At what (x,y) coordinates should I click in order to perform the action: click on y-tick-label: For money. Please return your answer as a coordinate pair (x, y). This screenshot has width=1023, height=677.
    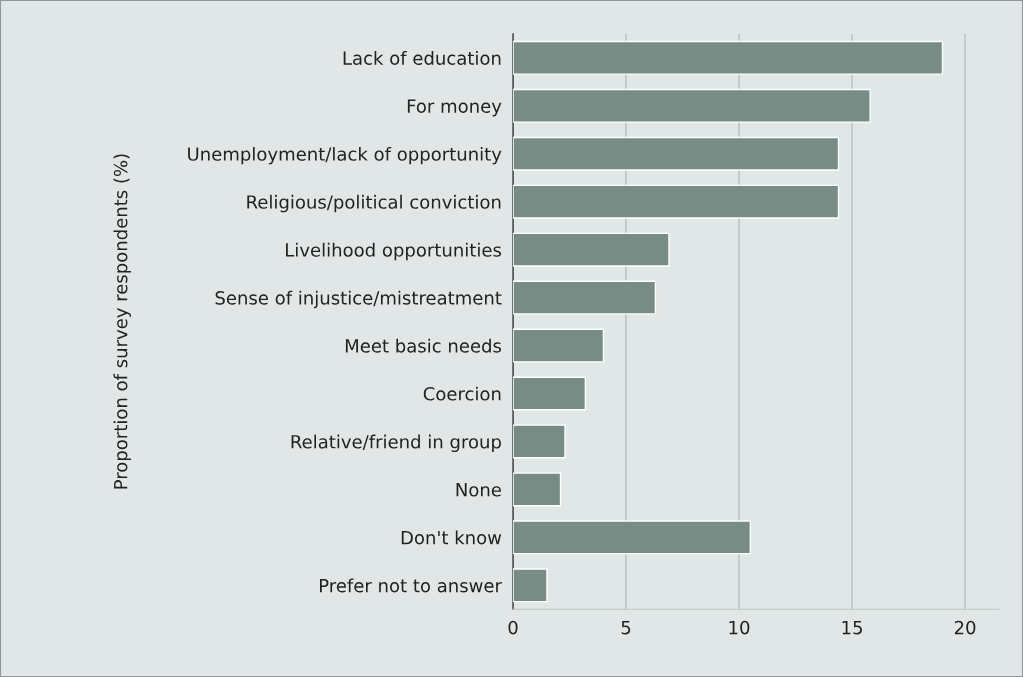
    Looking at the image, I should click on (454, 108).